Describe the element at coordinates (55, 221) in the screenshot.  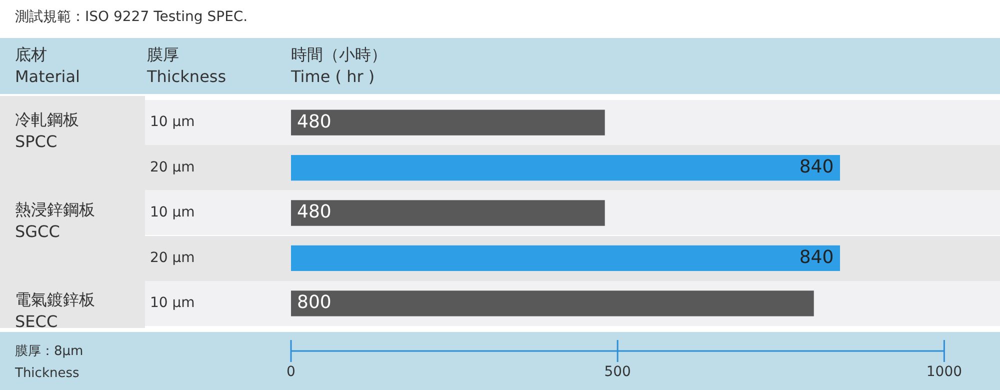
I see `text: 熱浸鋅鋼板 SGCC` at that location.